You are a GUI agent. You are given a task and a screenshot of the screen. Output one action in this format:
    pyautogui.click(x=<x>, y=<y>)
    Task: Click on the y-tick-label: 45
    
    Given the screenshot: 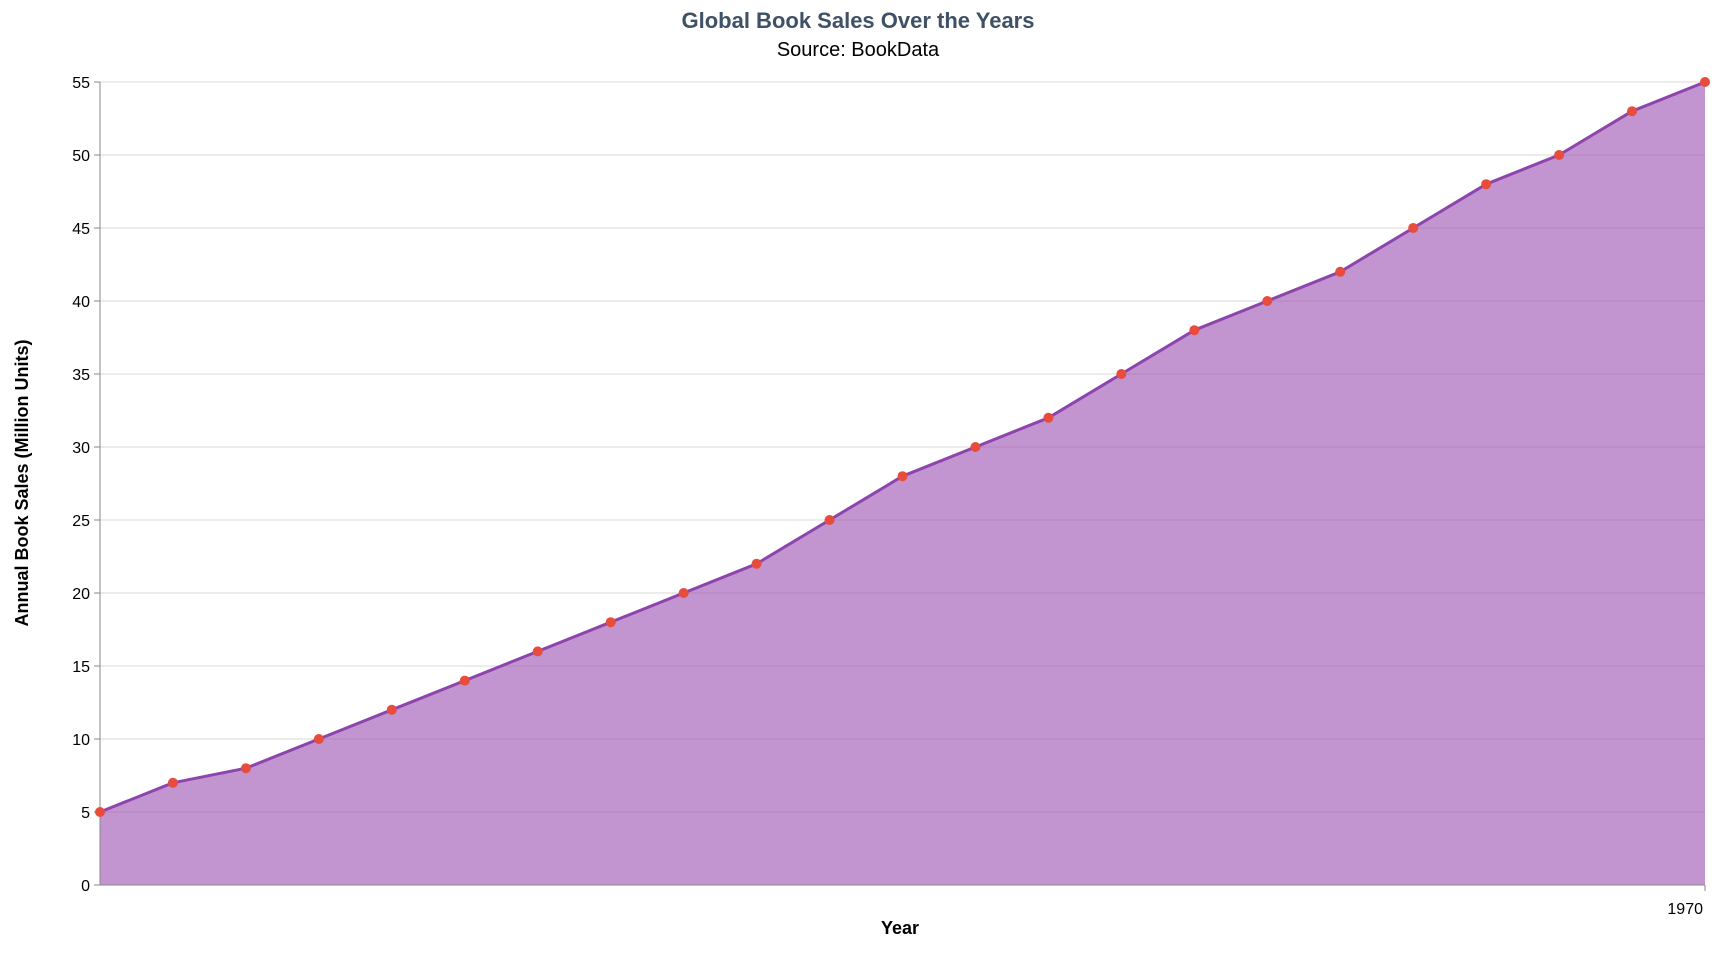 What is the action you would take?
    pyautogui.click(x=81, y=229)
    